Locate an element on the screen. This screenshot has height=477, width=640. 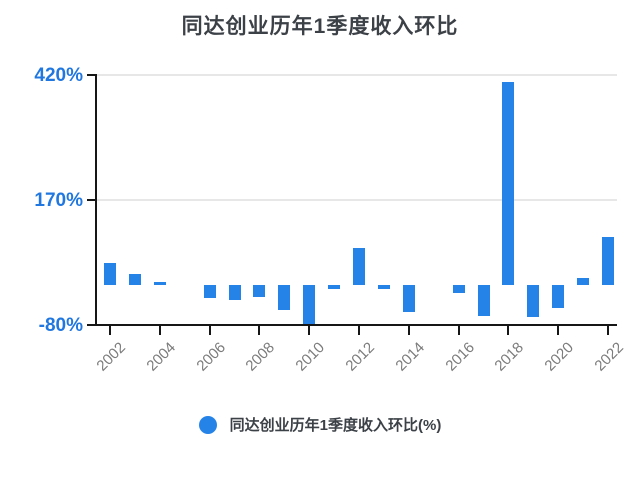
bar-2010 is located at coordinates (309, 304).